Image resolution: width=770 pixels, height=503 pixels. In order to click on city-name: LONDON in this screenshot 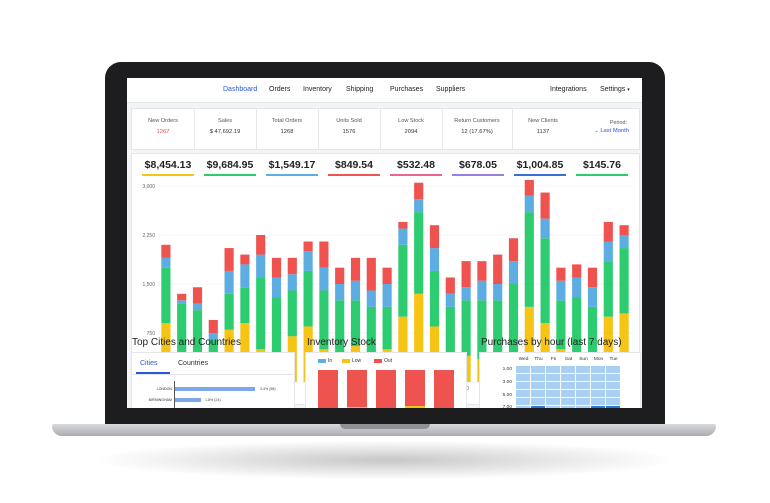, I will do `click(164, 389)`.